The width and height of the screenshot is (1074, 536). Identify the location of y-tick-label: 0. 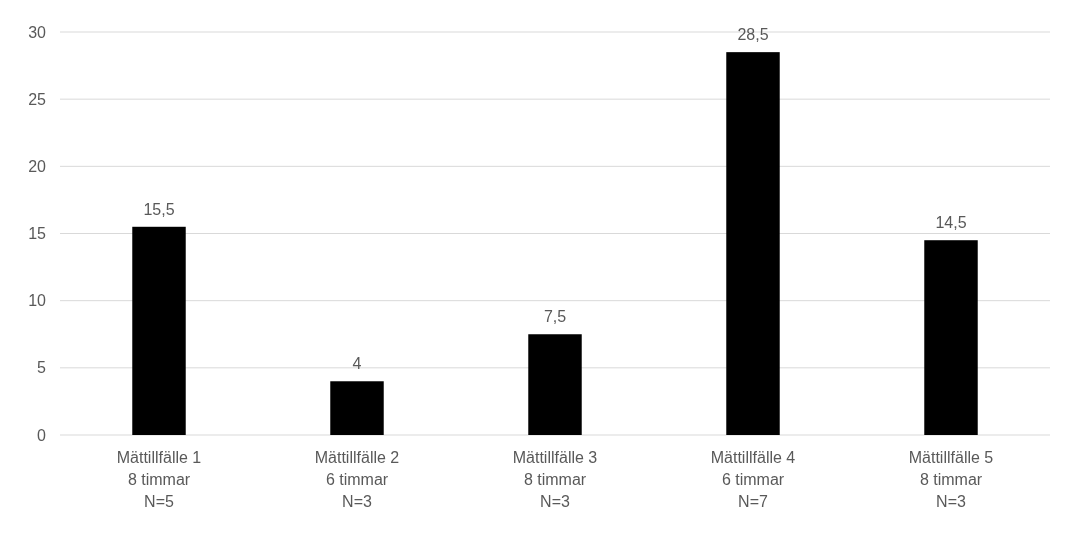
(42, 435).